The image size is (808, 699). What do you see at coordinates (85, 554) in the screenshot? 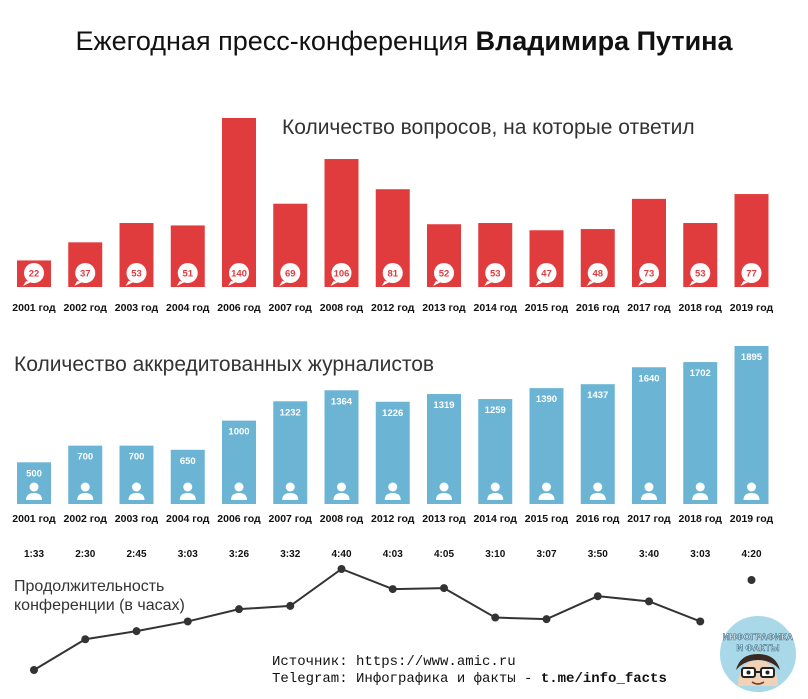
I see `duration-value-label: 2:30` at bounding box center [85, 554].